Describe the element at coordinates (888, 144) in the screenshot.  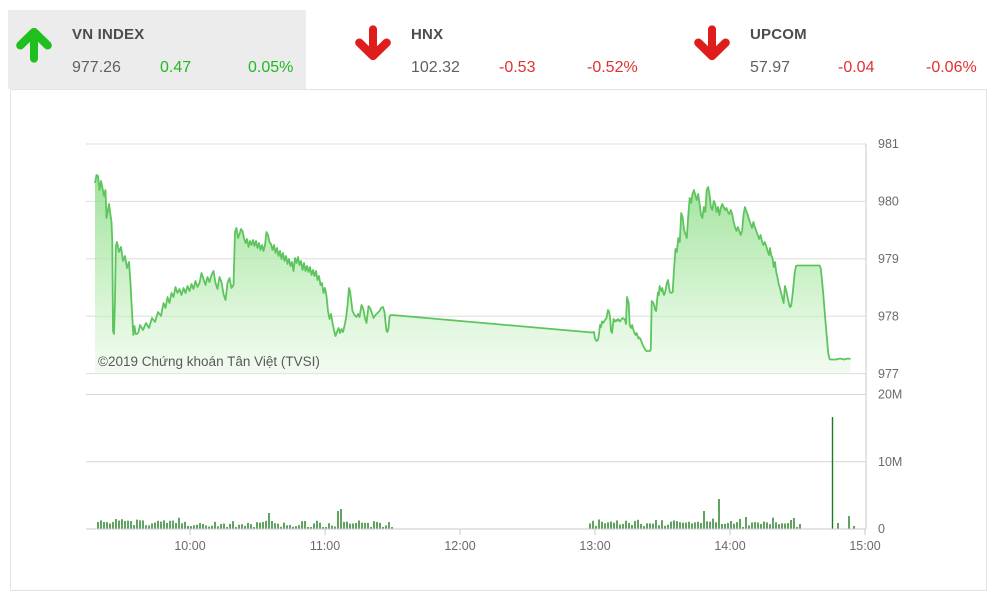
I see `svg-text: 981` at that location.